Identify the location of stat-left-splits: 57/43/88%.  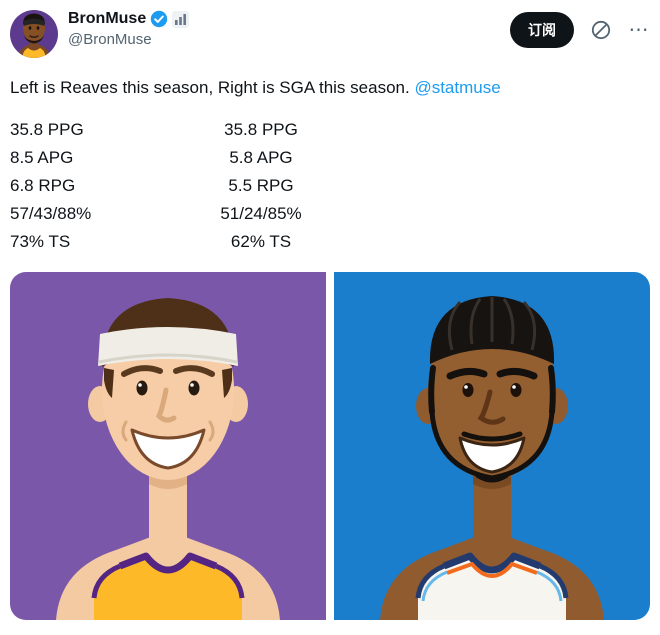
(51, 213).